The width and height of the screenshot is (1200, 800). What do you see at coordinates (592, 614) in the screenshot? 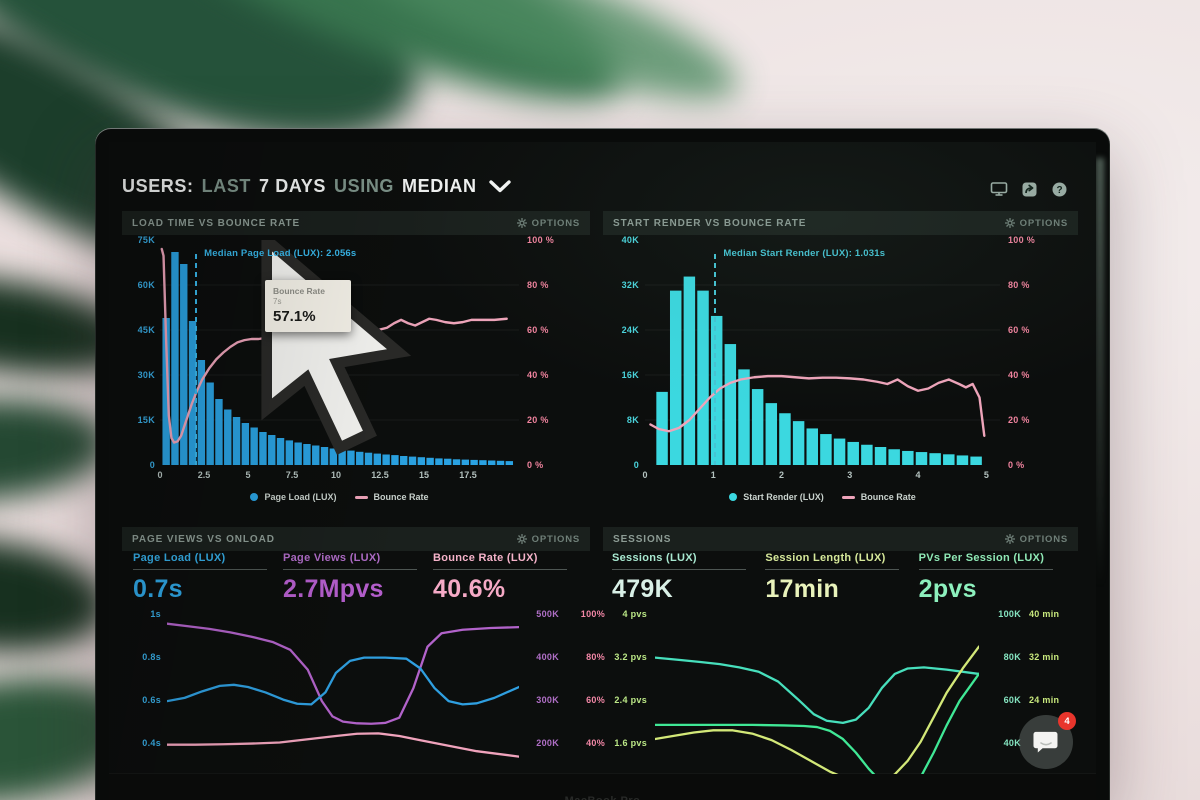
I see `y-tick: 100%` at bounding box center [592, 614].